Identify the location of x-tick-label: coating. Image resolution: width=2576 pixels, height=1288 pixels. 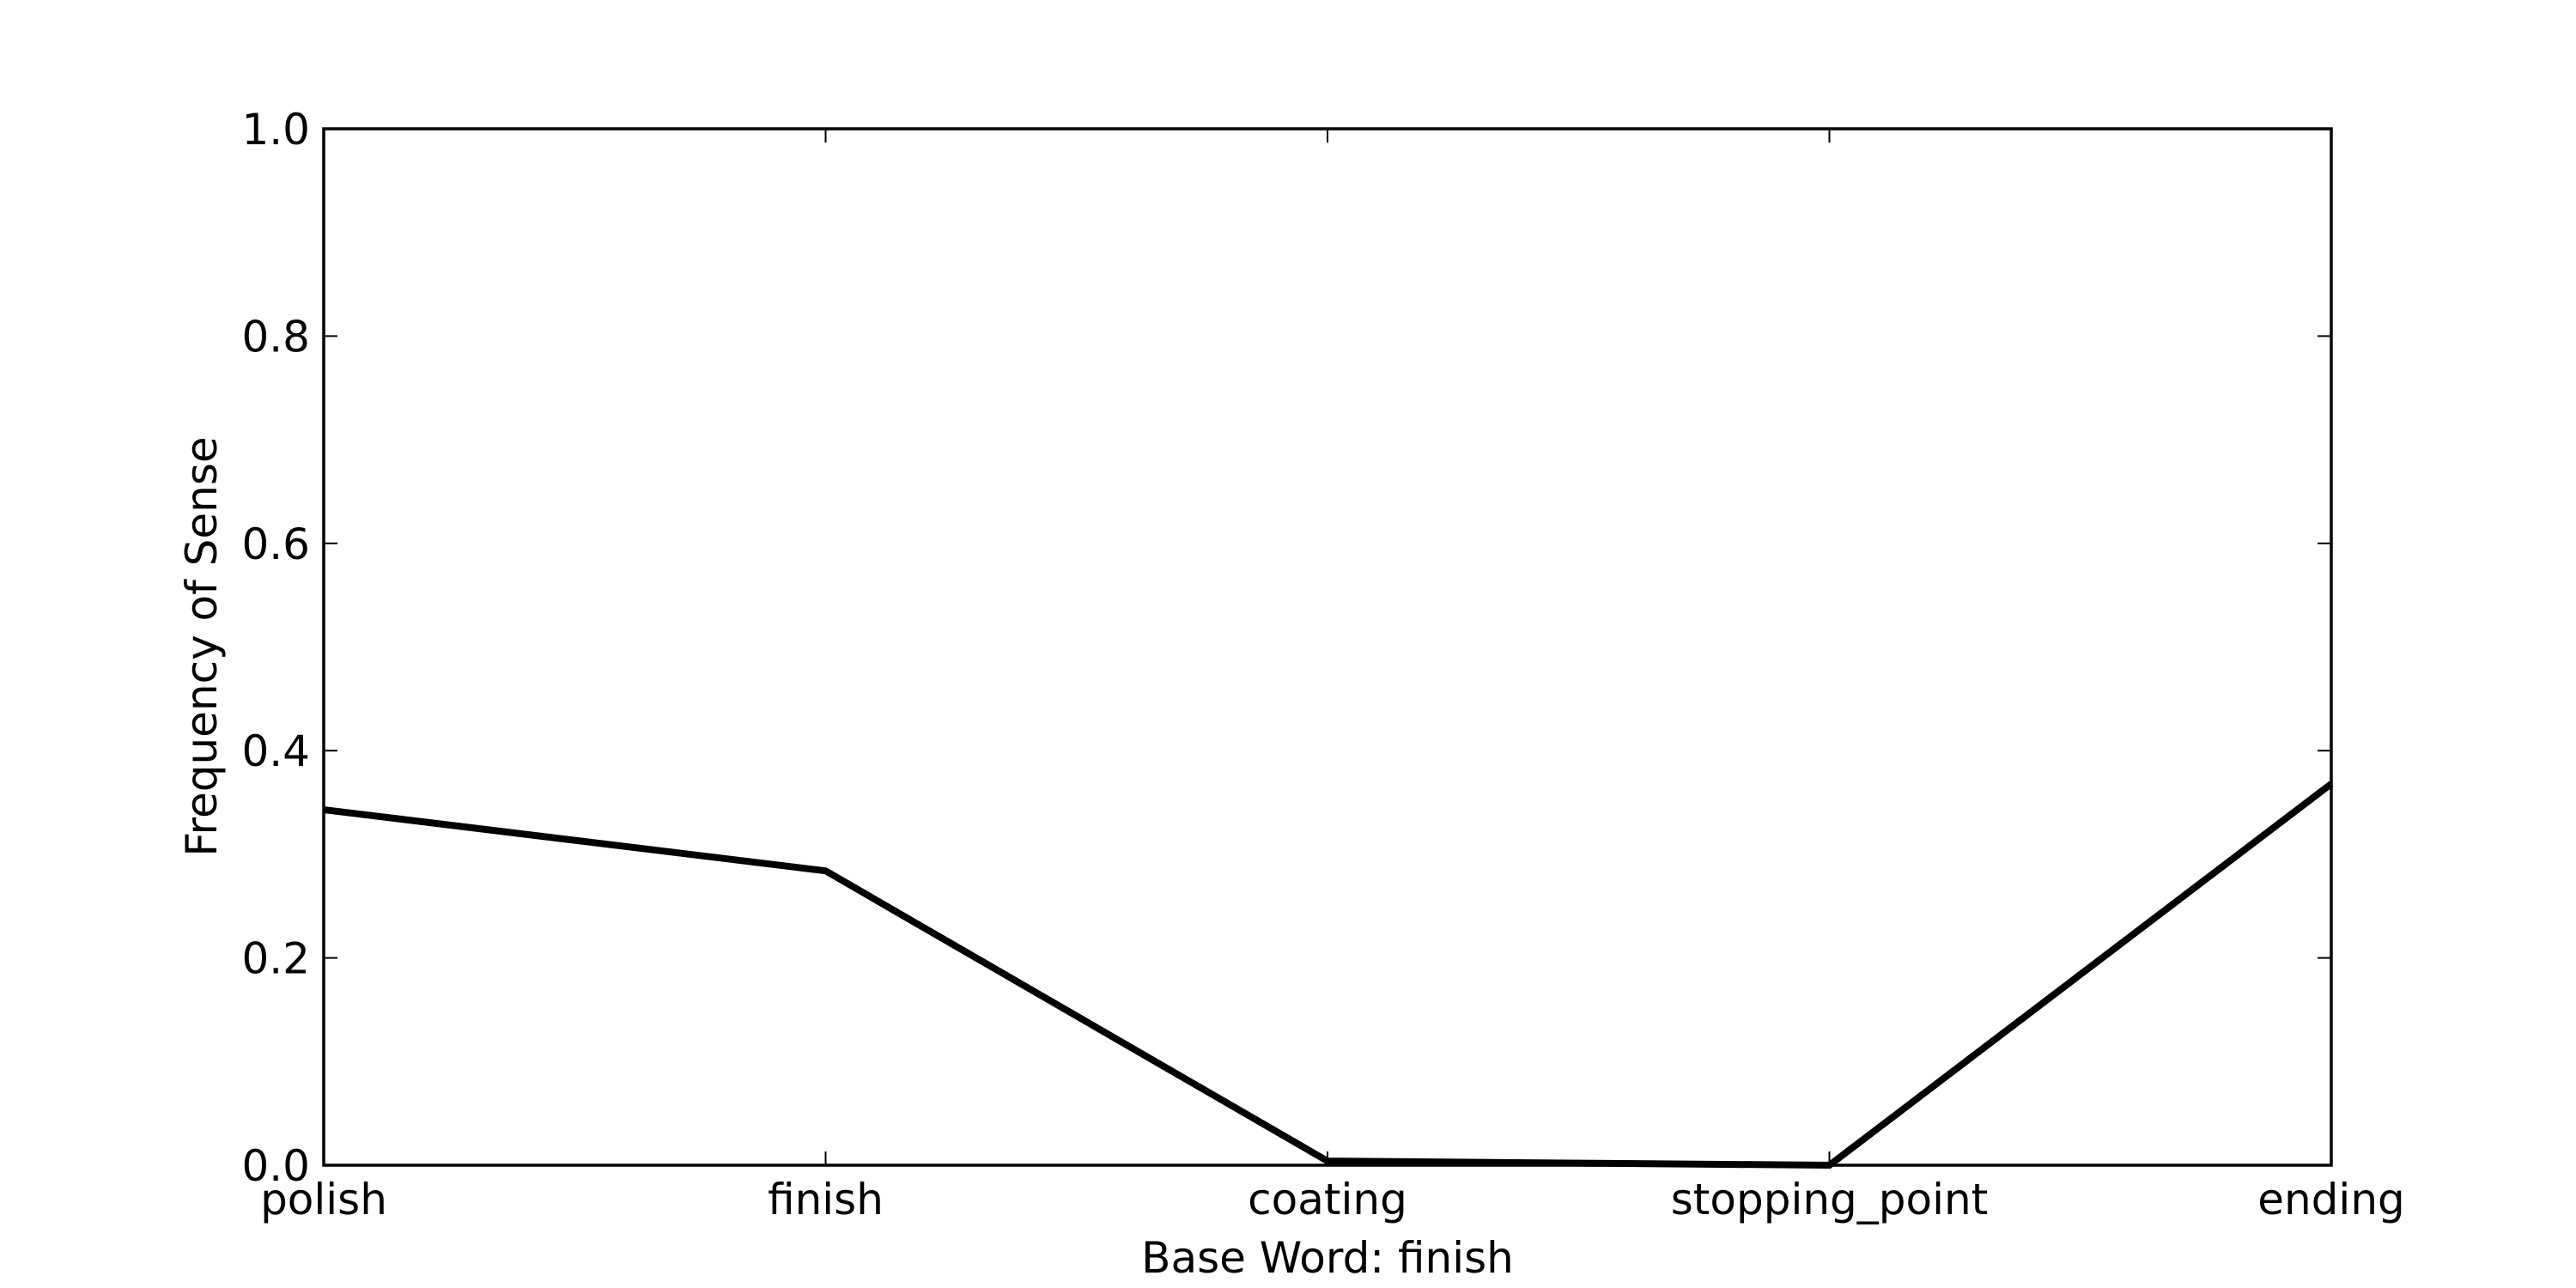
(1327, 1199).